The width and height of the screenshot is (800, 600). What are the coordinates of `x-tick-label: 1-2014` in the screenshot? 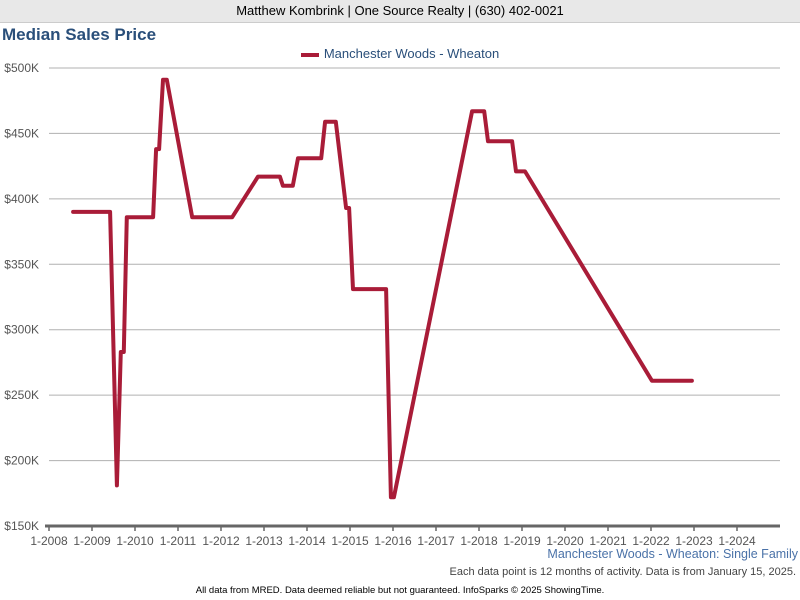 It's located at (307, 541).